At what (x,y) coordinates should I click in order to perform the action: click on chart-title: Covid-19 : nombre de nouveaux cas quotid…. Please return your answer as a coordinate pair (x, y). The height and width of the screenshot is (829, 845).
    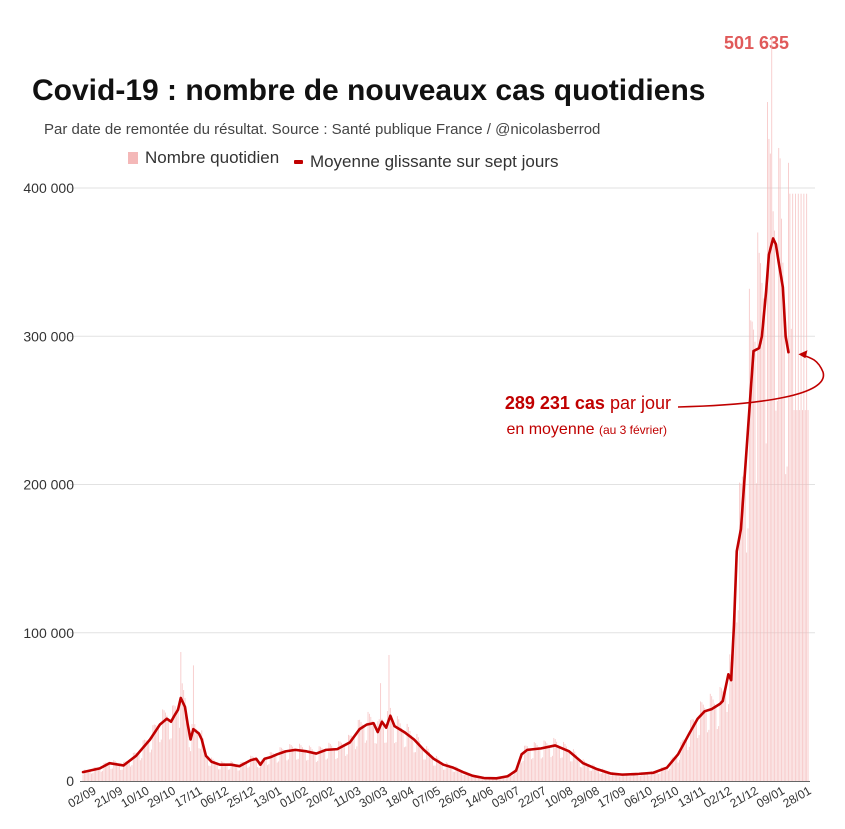
    Looking at the image, I should click on (369, 90).